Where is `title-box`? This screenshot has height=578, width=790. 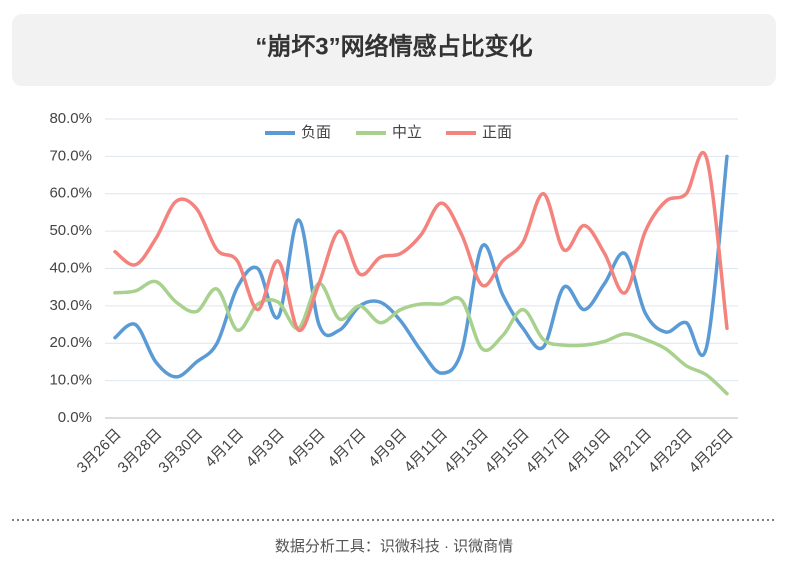 title-box is located at coordinates (394, 50).